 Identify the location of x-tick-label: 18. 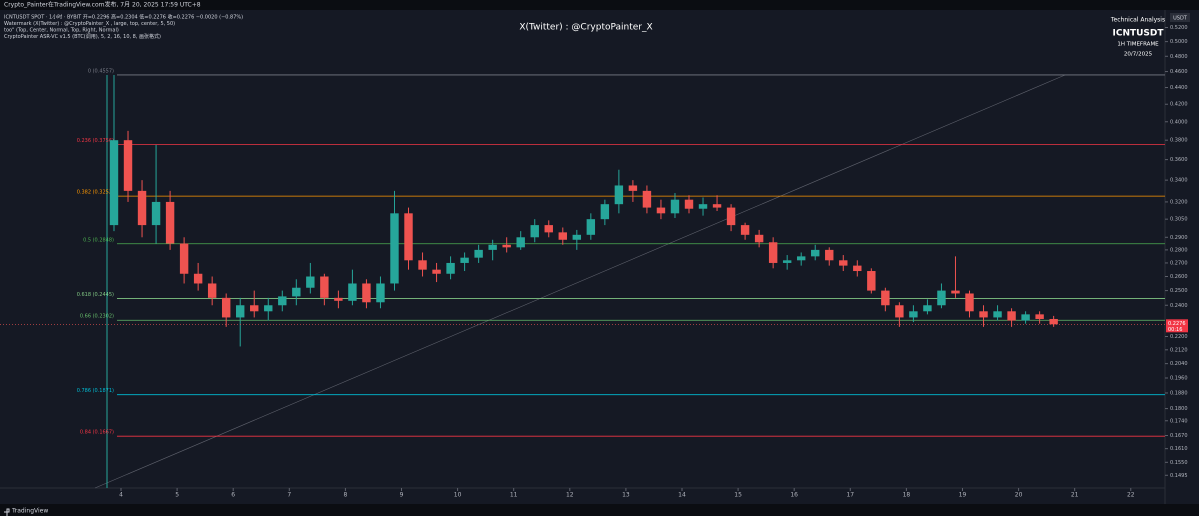
(907, 495).